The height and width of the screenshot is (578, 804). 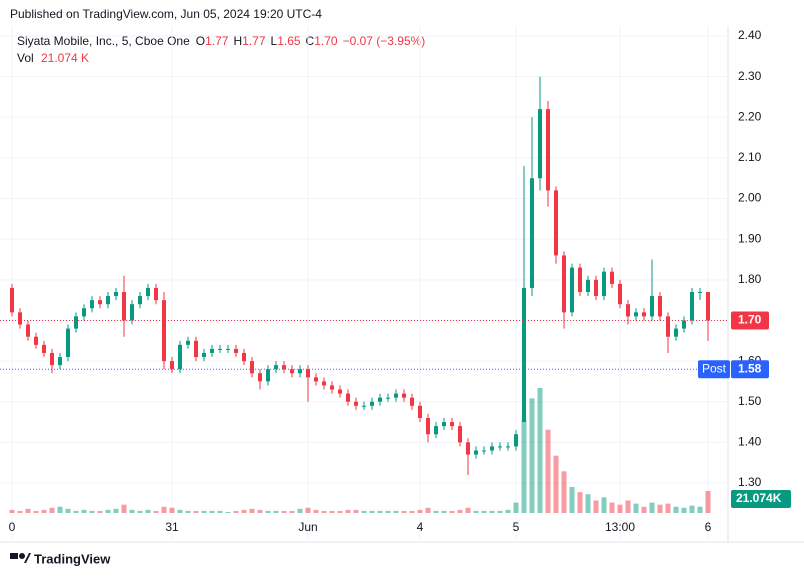 I want to click on y-tick-label: 1.30, so click(x=750, y=482).